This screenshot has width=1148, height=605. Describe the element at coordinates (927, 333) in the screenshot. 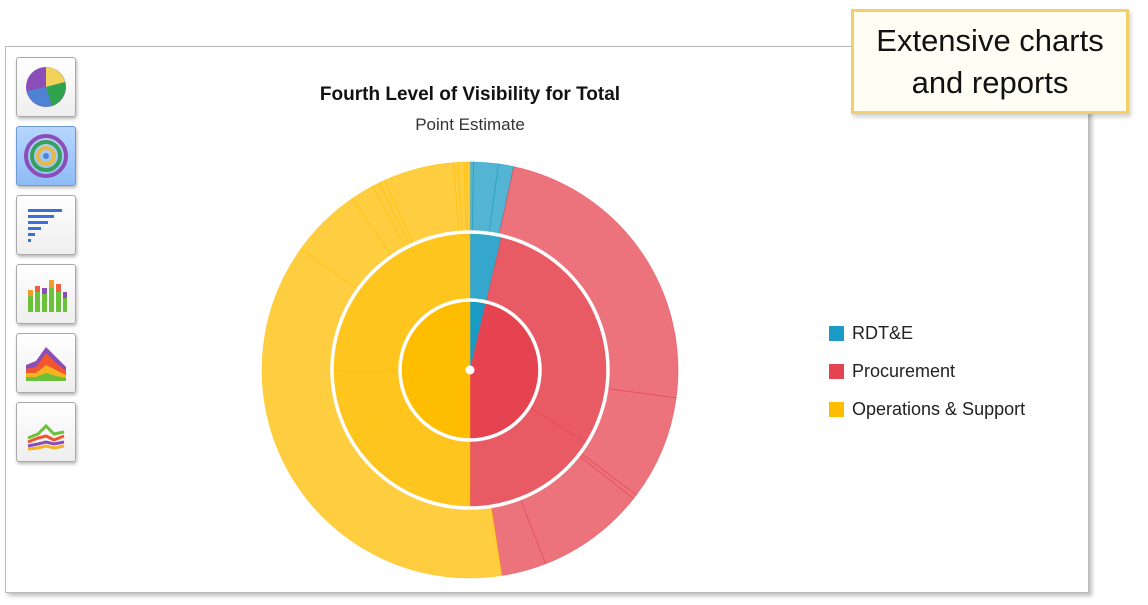

I see `legend-item-rdte: RDT&E` at that location.